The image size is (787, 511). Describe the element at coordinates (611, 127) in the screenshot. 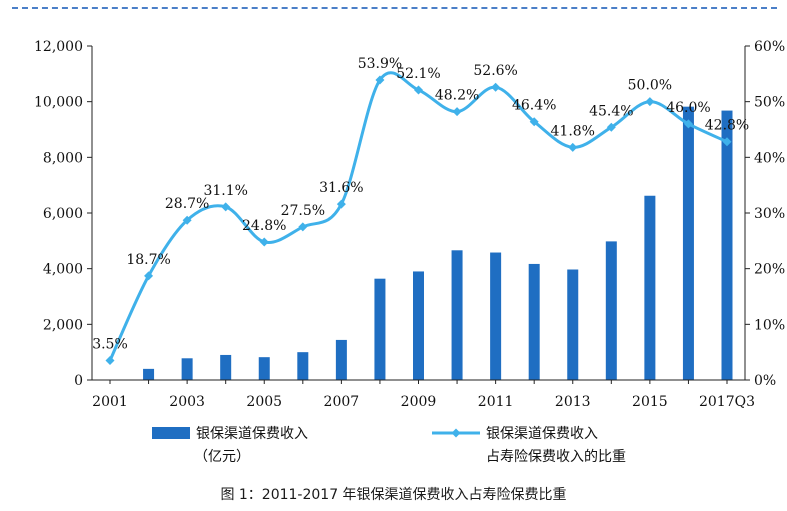

I see `line-point-2014` at that location.